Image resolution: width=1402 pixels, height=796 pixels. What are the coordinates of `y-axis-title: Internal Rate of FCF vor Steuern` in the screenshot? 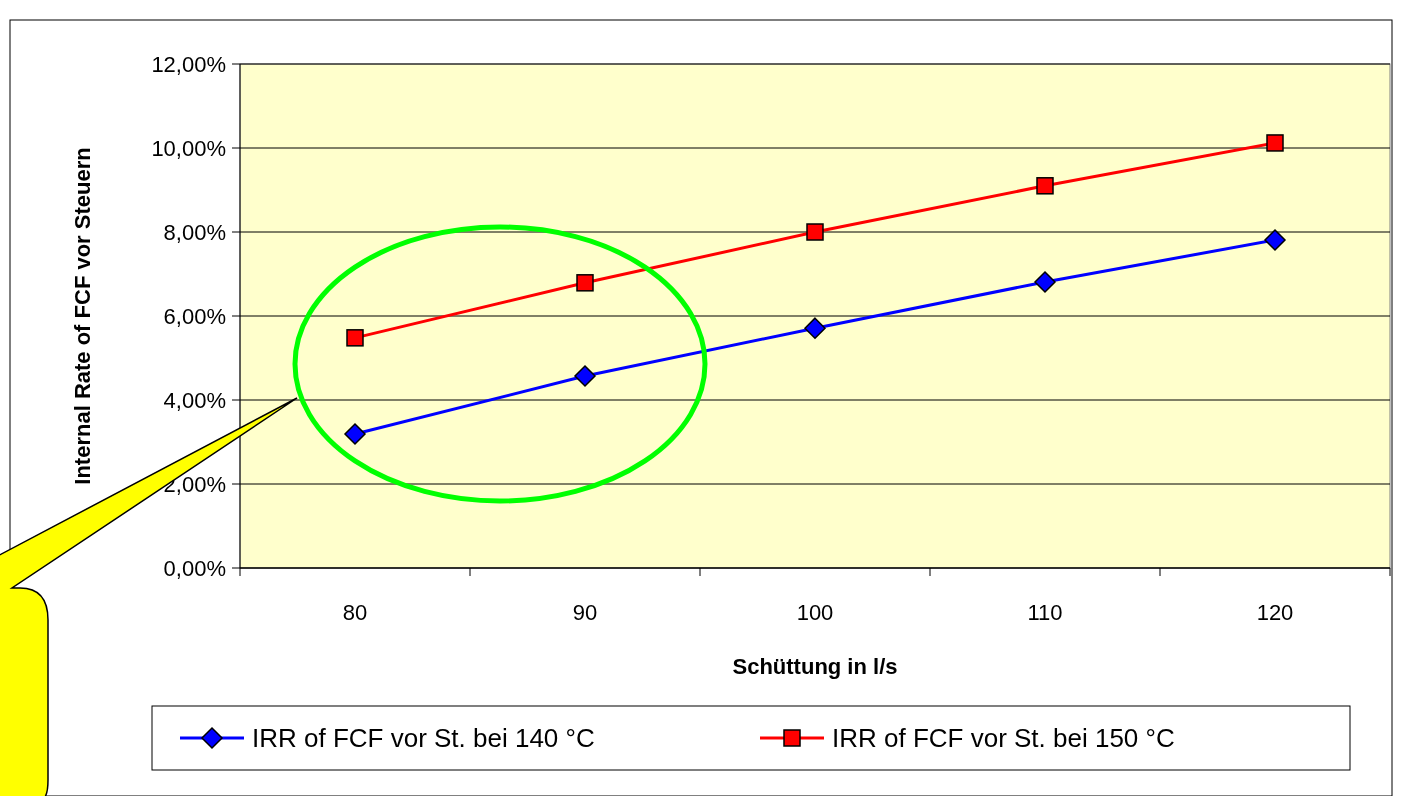 It's located at (82, 316).